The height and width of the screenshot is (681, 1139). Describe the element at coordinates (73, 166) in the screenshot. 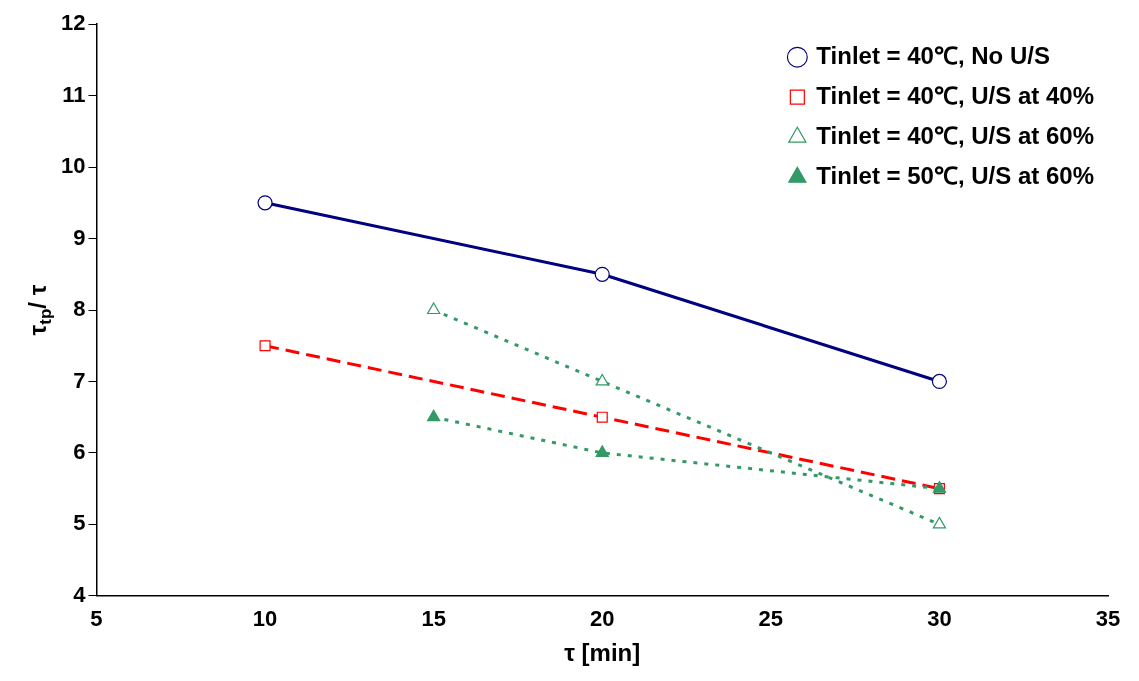

I see `y-tick-label: 10` at that location.